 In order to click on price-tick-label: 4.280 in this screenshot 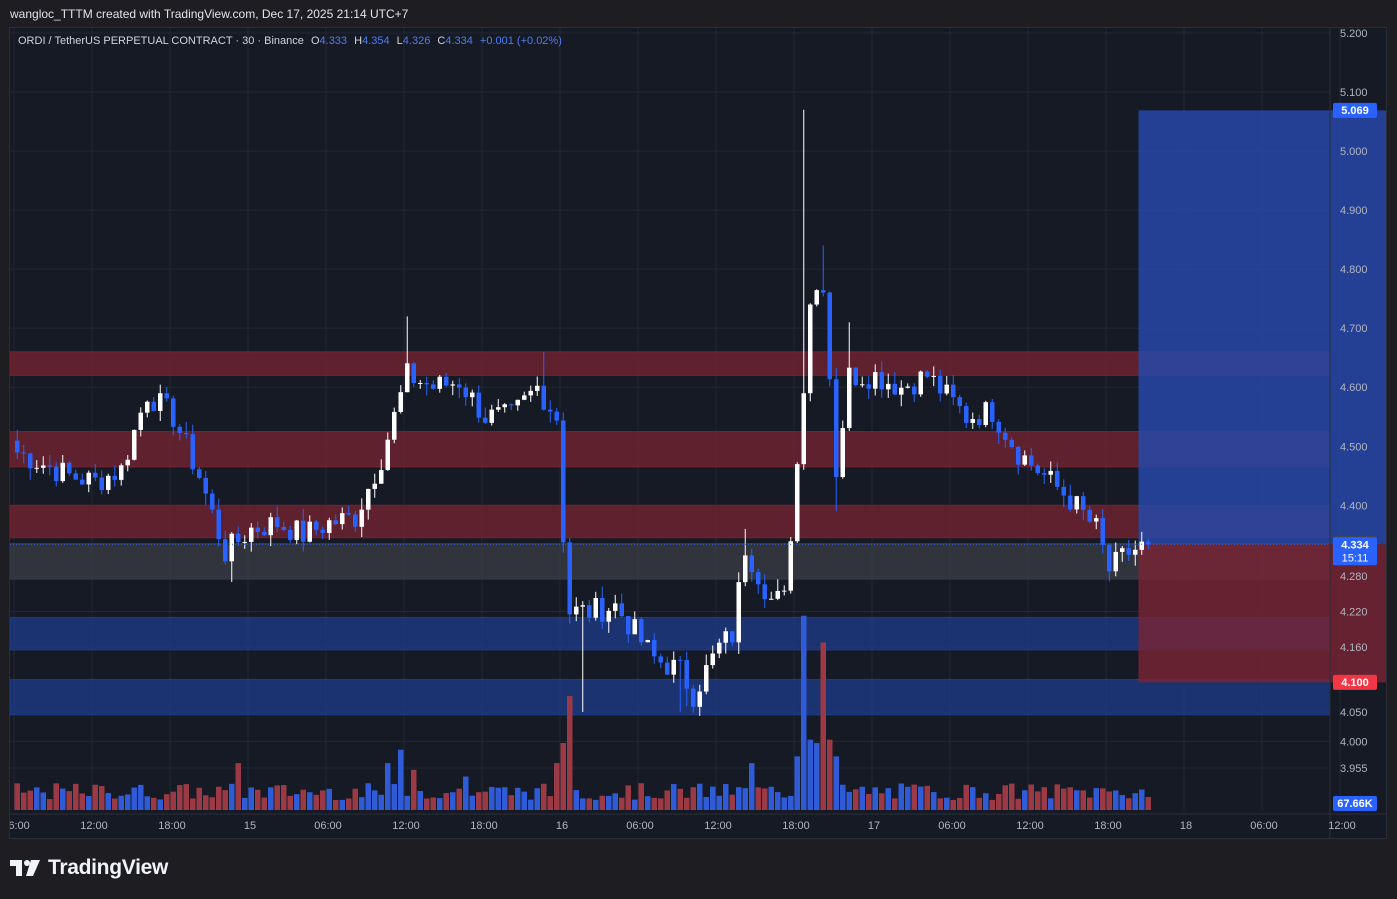, I will do `click(1354, 577)`.